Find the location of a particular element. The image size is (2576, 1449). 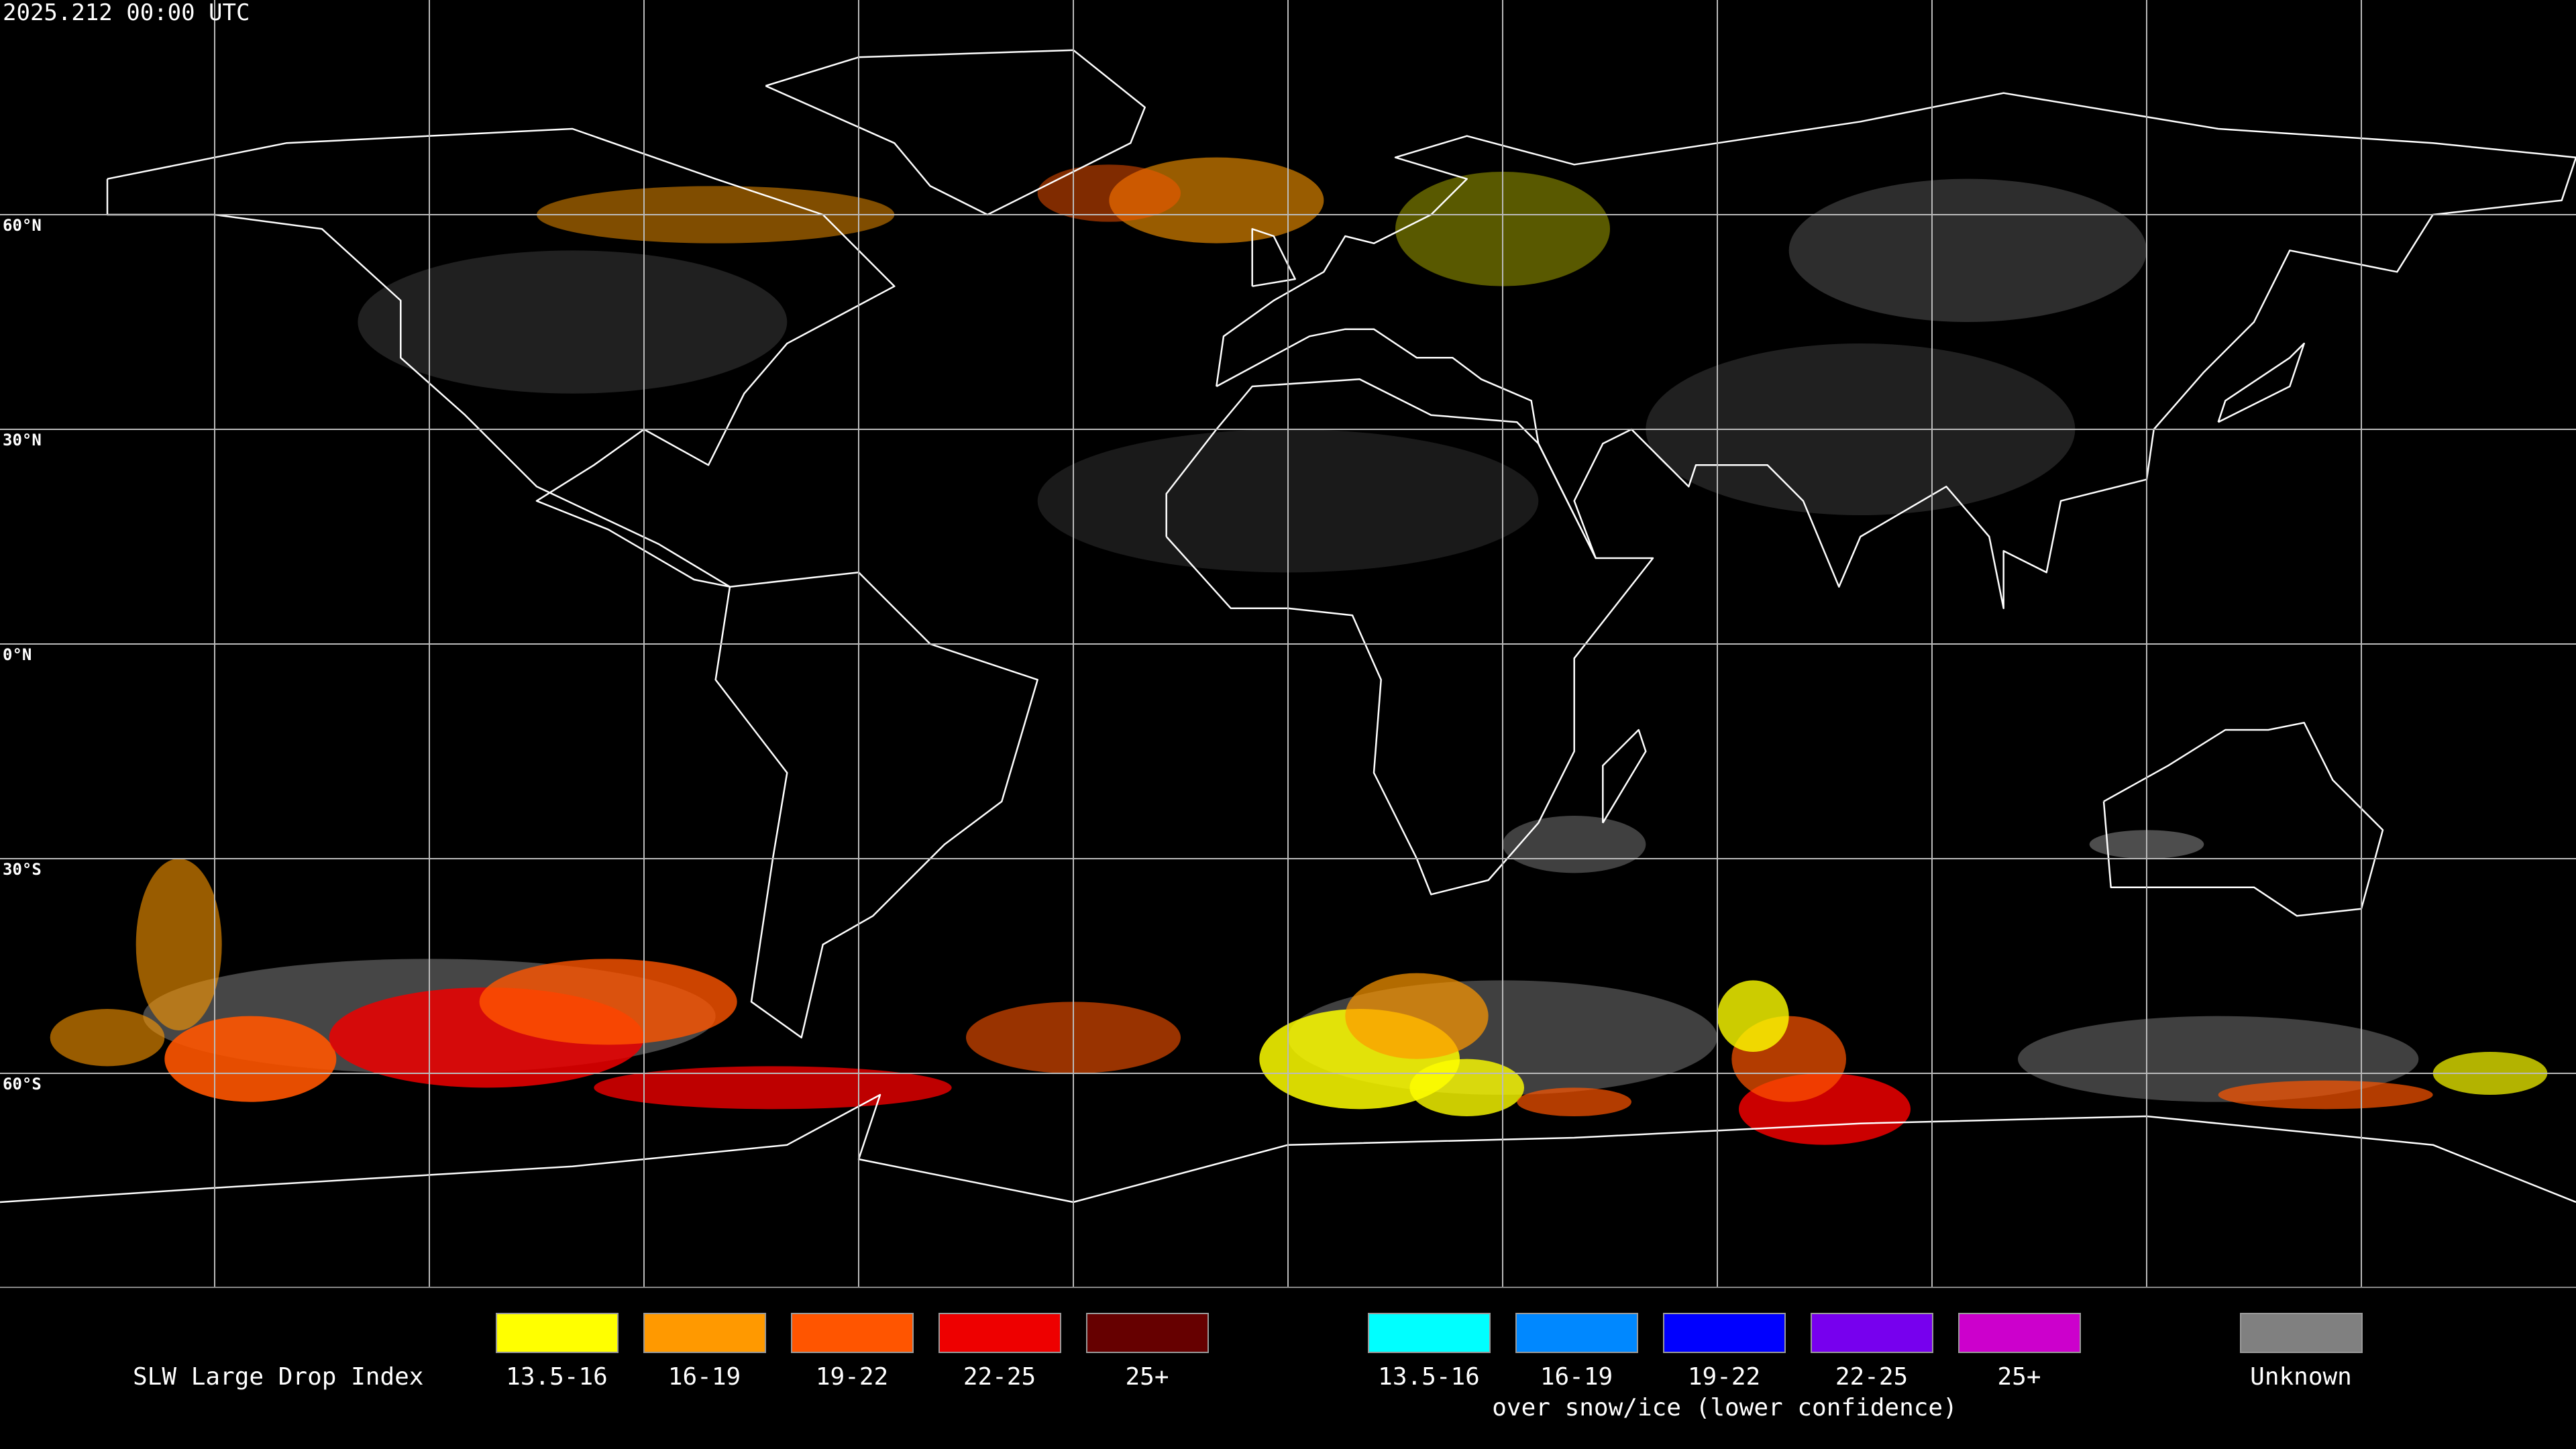

latitude-label: 60°S is located at coordinates (22, 1084).